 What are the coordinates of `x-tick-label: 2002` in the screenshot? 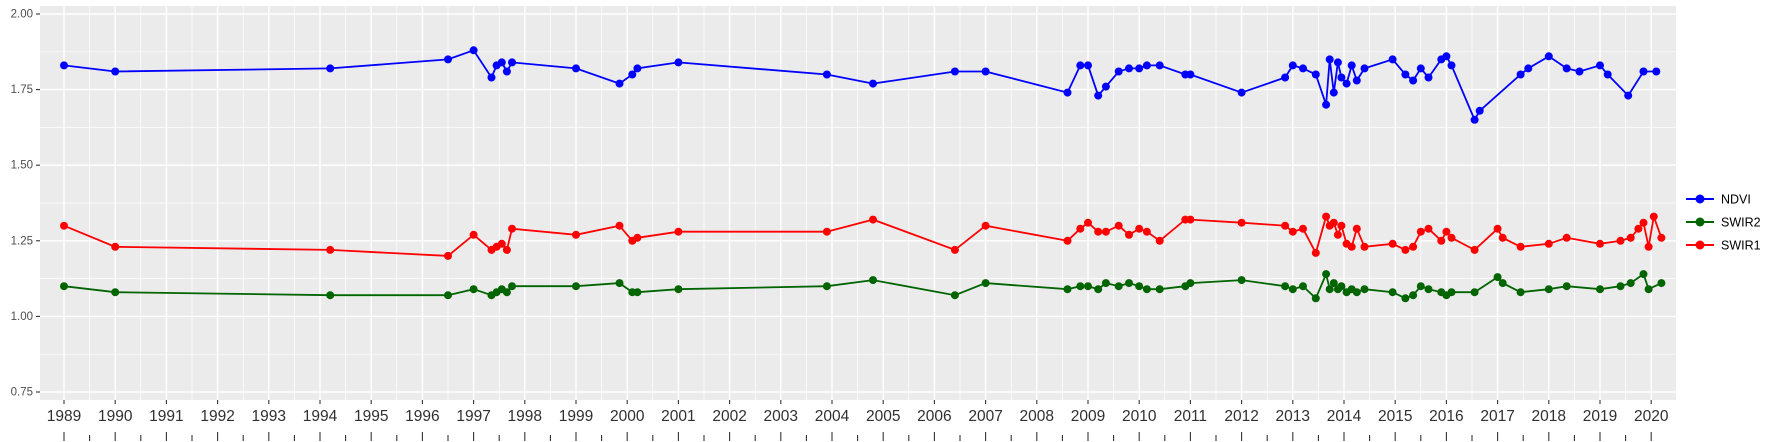 It's located at (729, 416).